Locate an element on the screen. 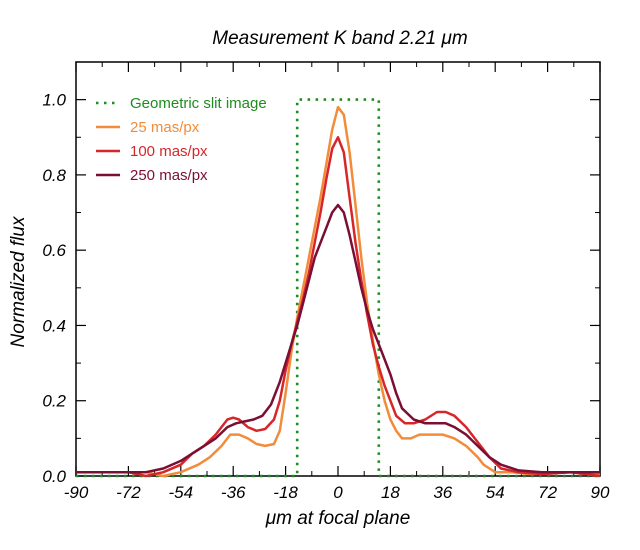 The height and width of the screenshot is (550, 640). y-tick-label: 0.0 is located at coordinates (54, 476).